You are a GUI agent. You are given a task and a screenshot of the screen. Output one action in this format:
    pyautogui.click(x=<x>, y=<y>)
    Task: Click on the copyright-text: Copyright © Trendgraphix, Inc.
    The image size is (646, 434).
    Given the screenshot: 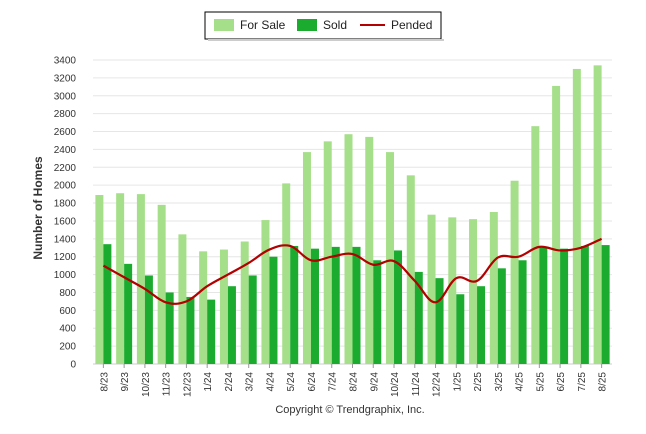 What is the action you would take?
    pyautogui.click(x=349, y=410)
    